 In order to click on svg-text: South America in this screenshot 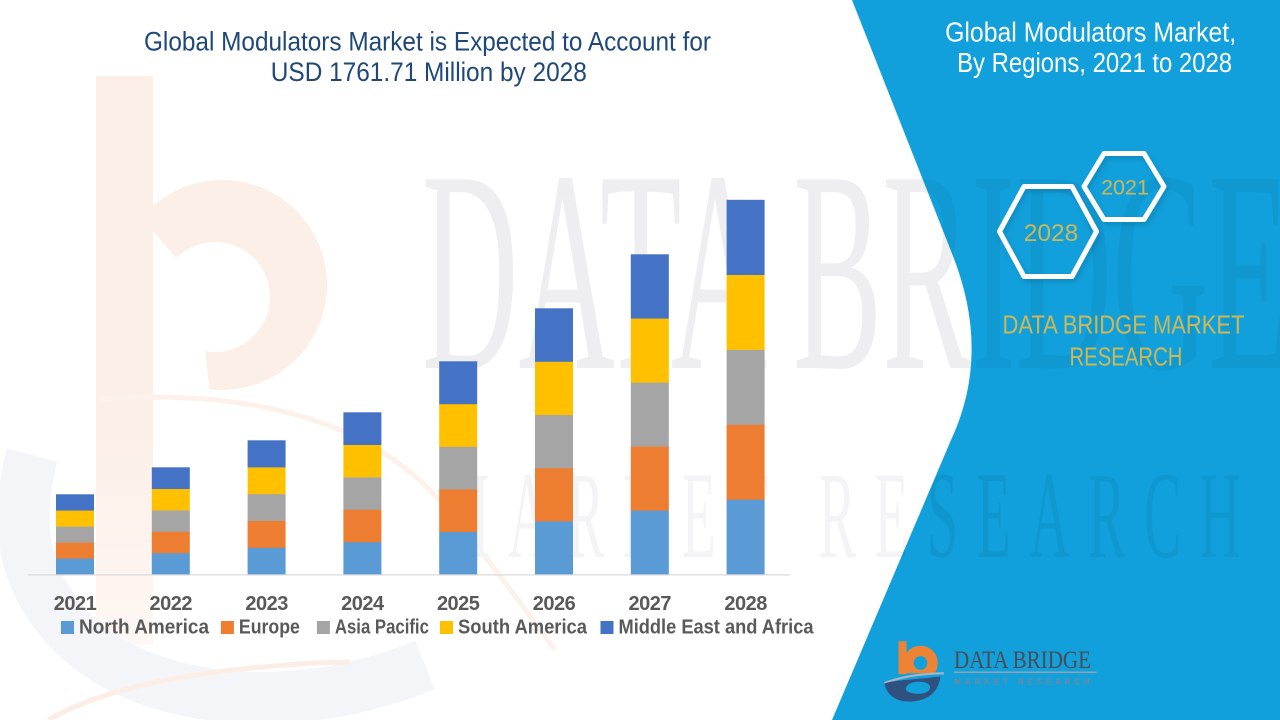, I will do `click(523, 628)`.